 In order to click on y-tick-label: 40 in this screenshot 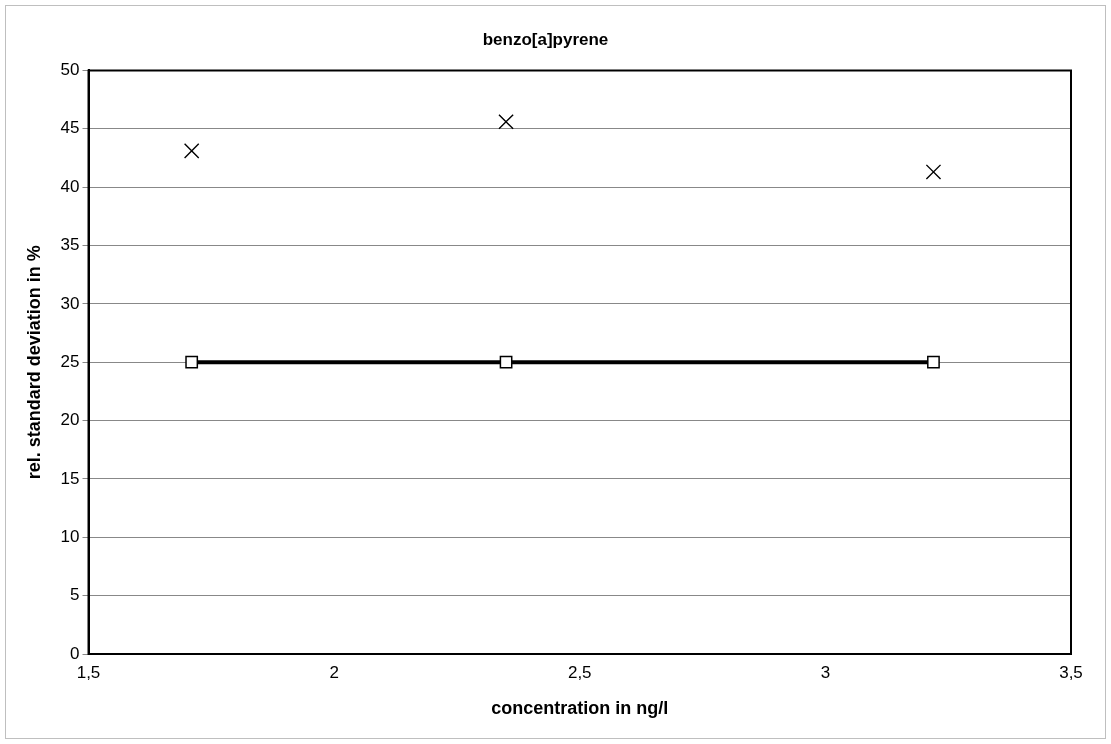, I will do `click(70, 186)`.